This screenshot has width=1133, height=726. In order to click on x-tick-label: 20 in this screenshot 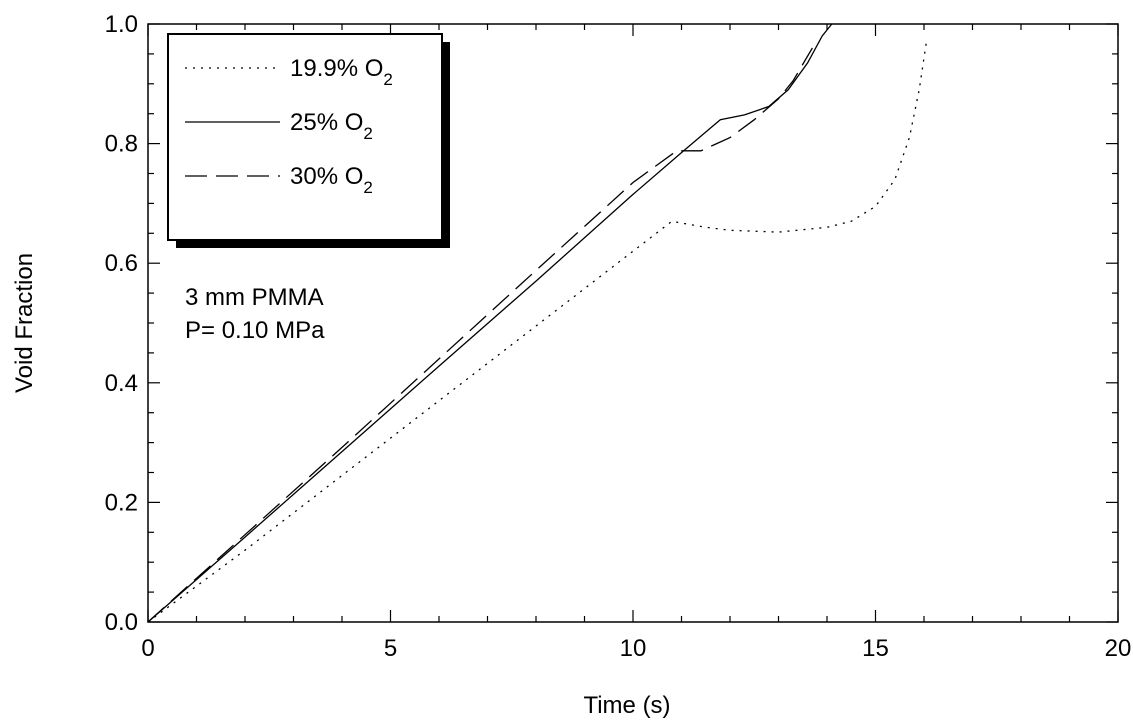, I will do `click(1118, 648)`.